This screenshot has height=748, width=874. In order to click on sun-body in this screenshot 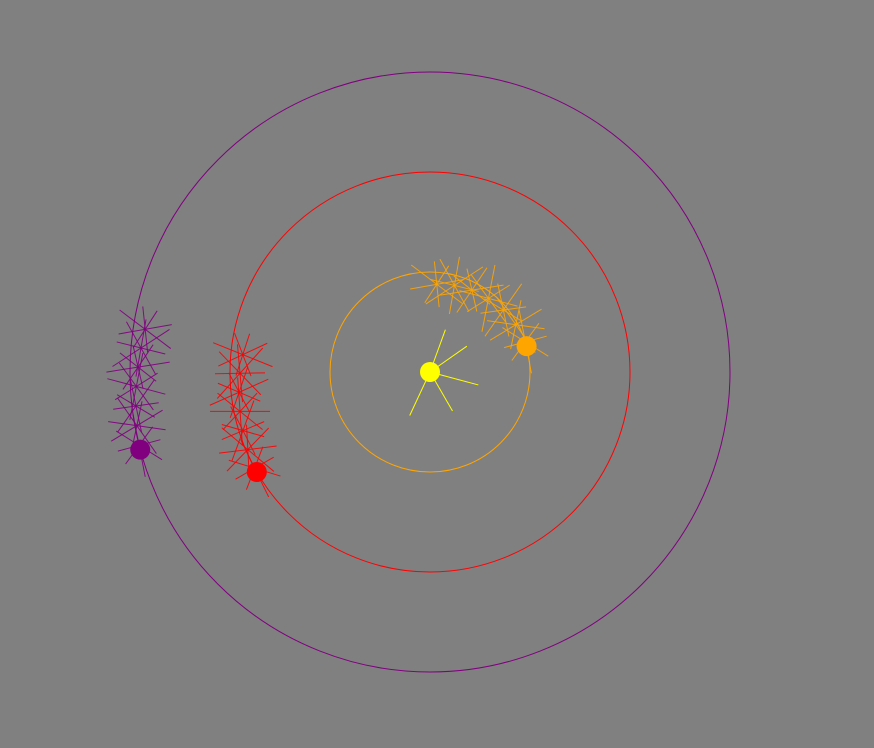, I will do `click(430, 372)`.